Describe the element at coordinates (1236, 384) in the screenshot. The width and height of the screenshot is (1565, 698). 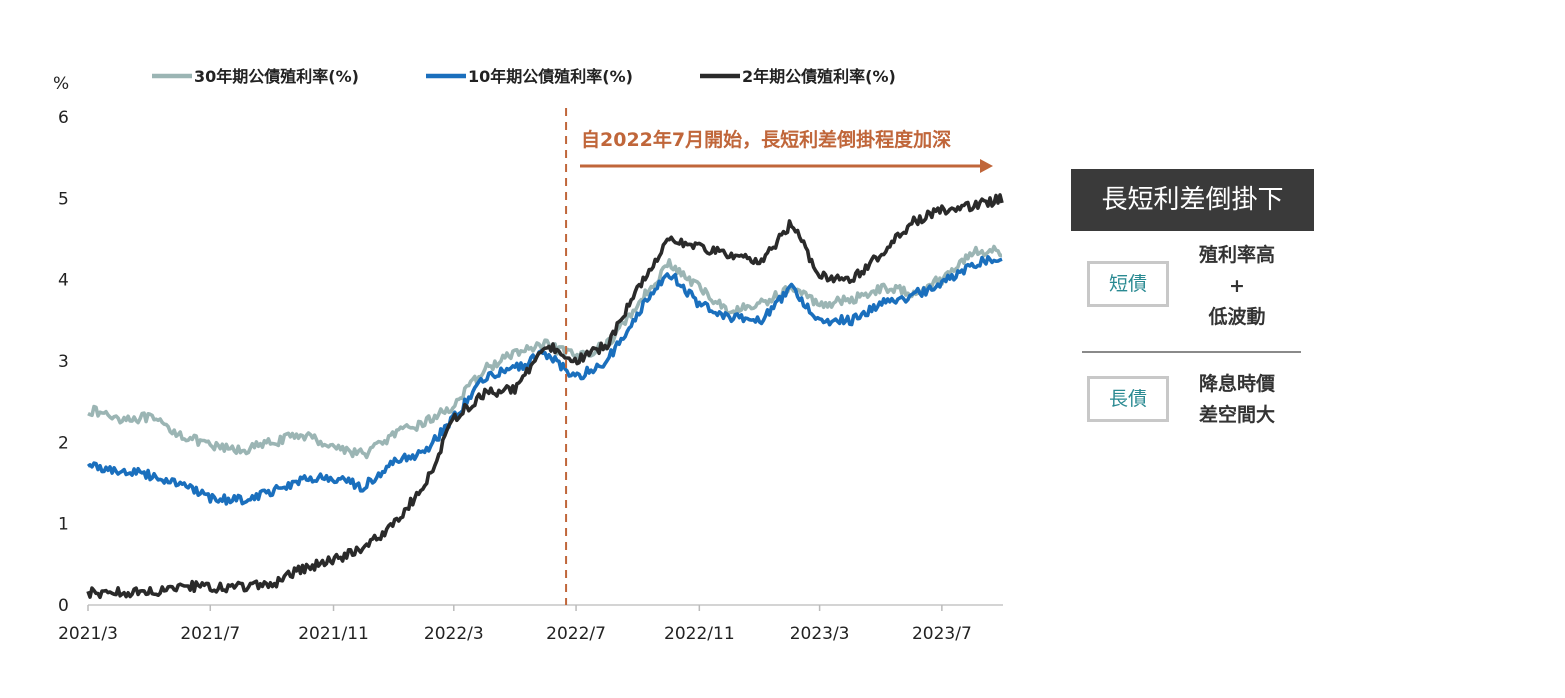
I see `long-bond-line-1: 降息時價` at that location.